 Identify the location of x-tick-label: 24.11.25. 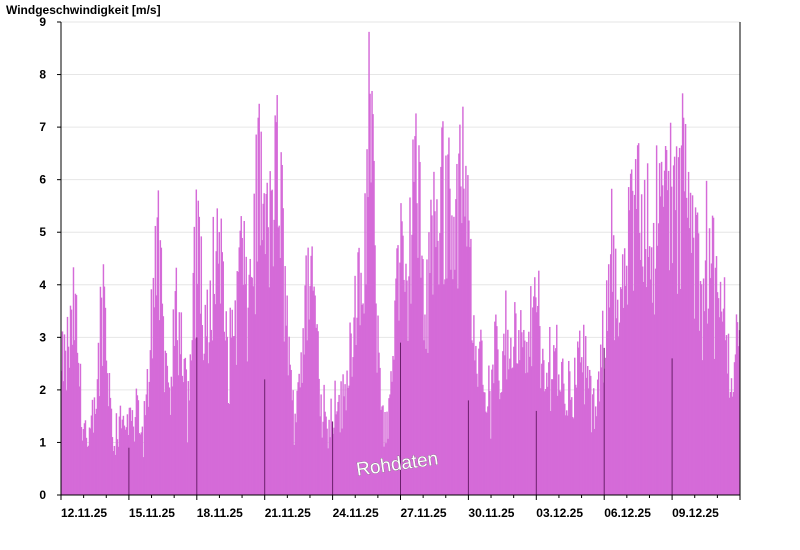
(356, 513).